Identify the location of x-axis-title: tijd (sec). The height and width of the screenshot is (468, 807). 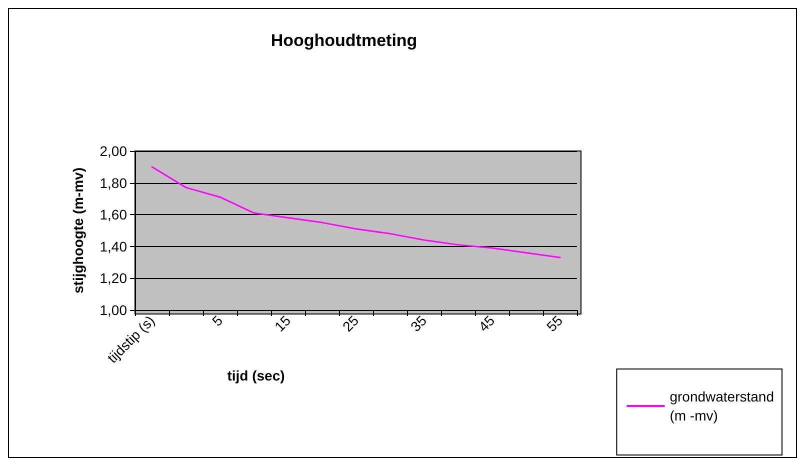
(256, 375).